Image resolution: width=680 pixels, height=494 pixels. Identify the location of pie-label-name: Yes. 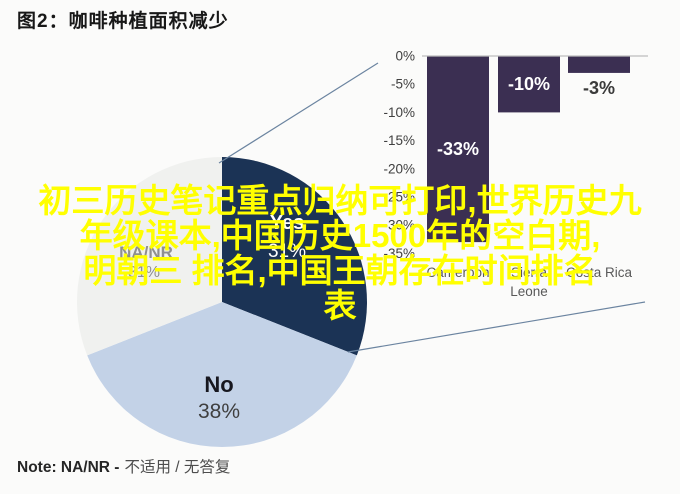
(287, 223).